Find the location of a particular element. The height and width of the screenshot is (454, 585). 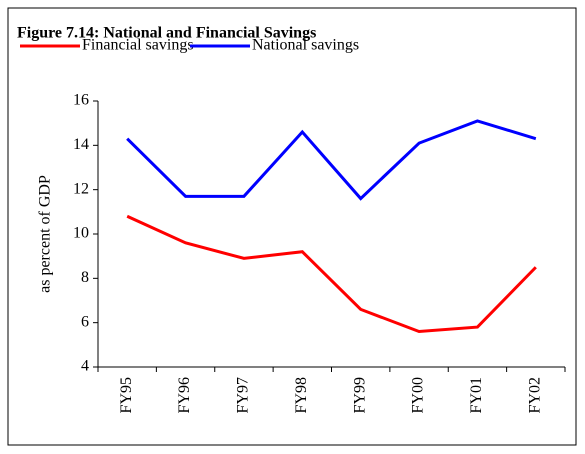

x-tick-label: FY95 is located at coordinates (126, 395).